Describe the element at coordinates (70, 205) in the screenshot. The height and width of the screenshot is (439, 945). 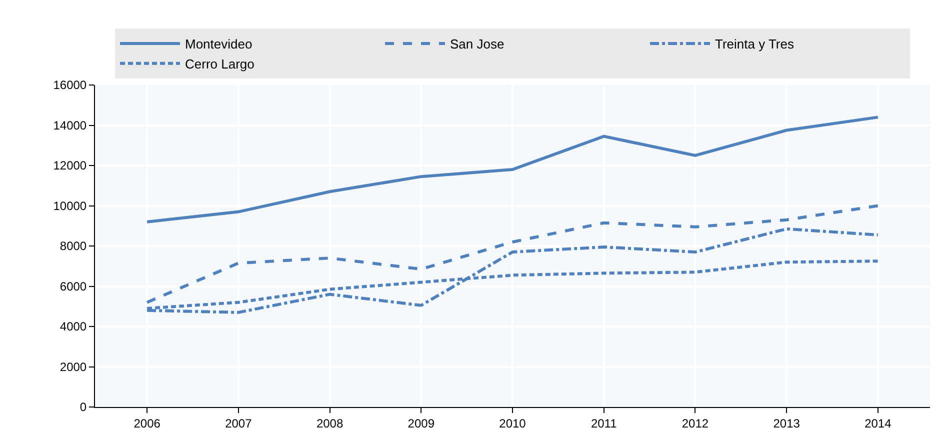
I see `y-tick-label: 10000` at that location.